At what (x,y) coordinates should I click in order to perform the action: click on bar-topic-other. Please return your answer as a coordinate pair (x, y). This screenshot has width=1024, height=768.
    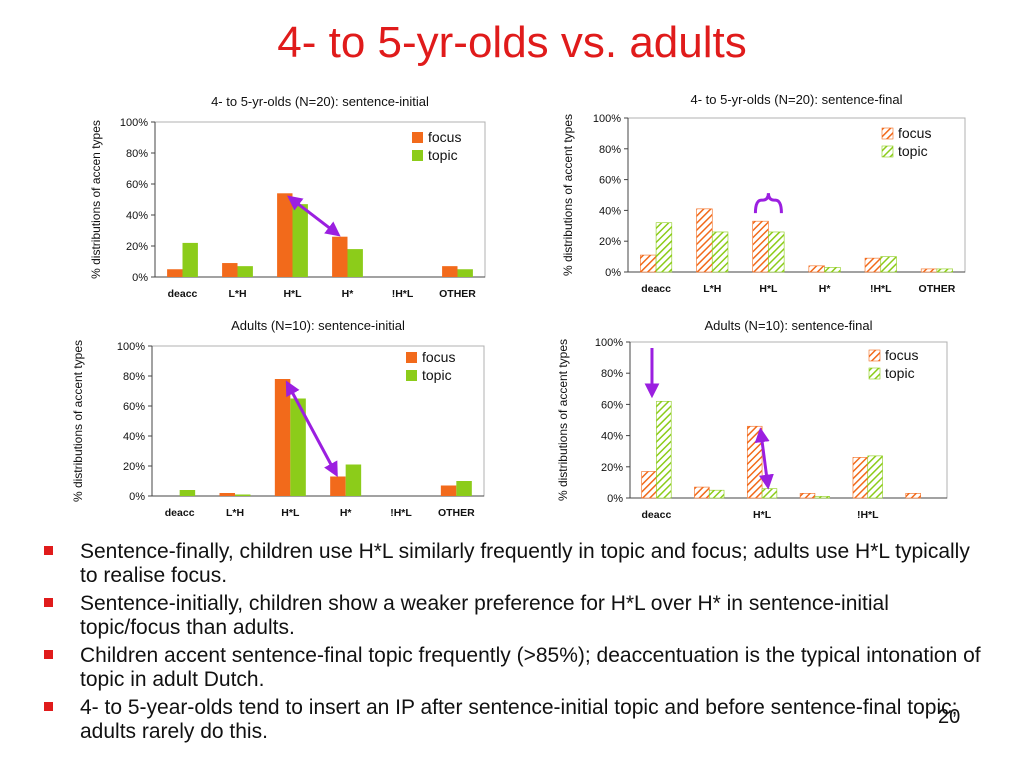
    Looking at the image, I should click on (464, 488).